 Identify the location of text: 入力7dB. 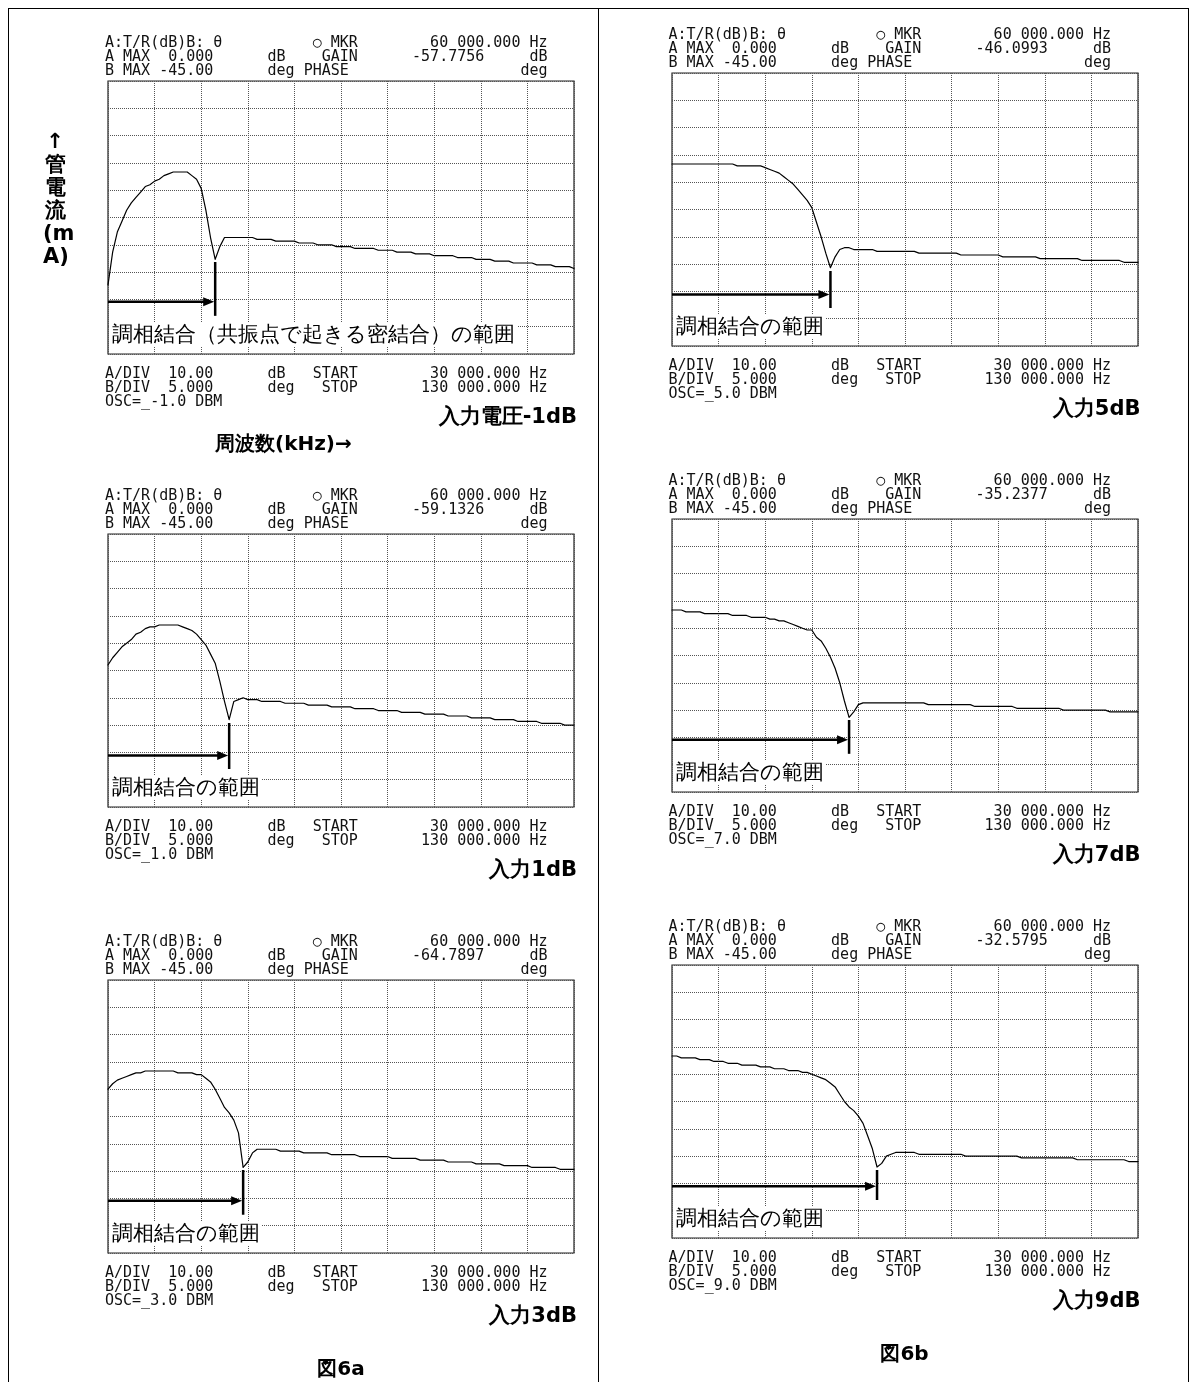
(1096, 854).